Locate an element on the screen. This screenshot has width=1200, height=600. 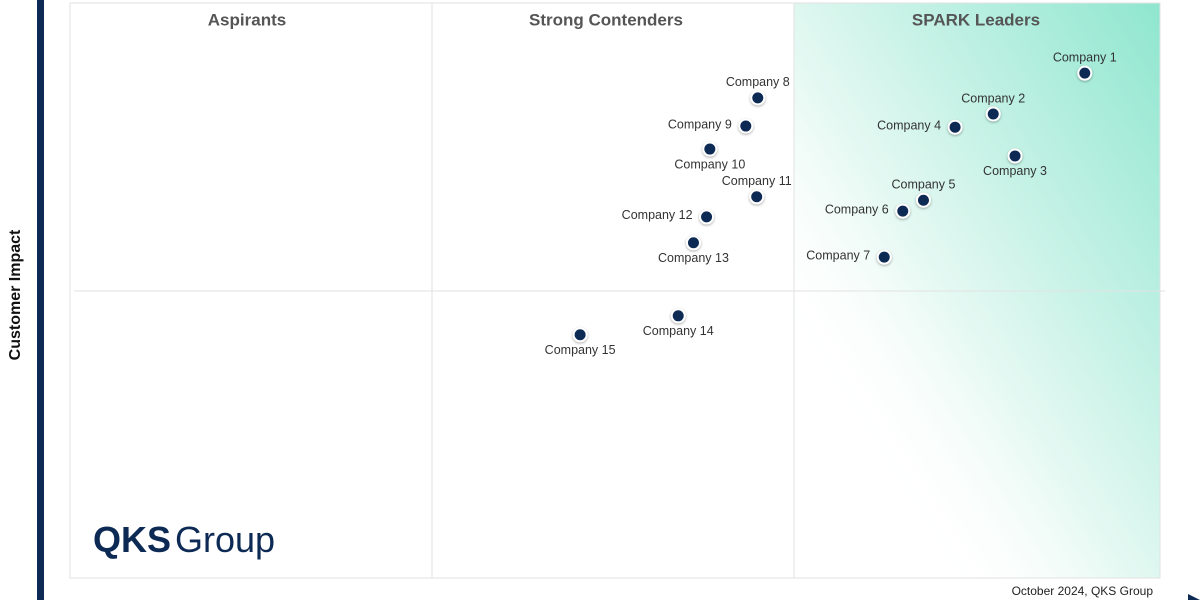
point-label: Company 13 is located at coordinates (693, 258).